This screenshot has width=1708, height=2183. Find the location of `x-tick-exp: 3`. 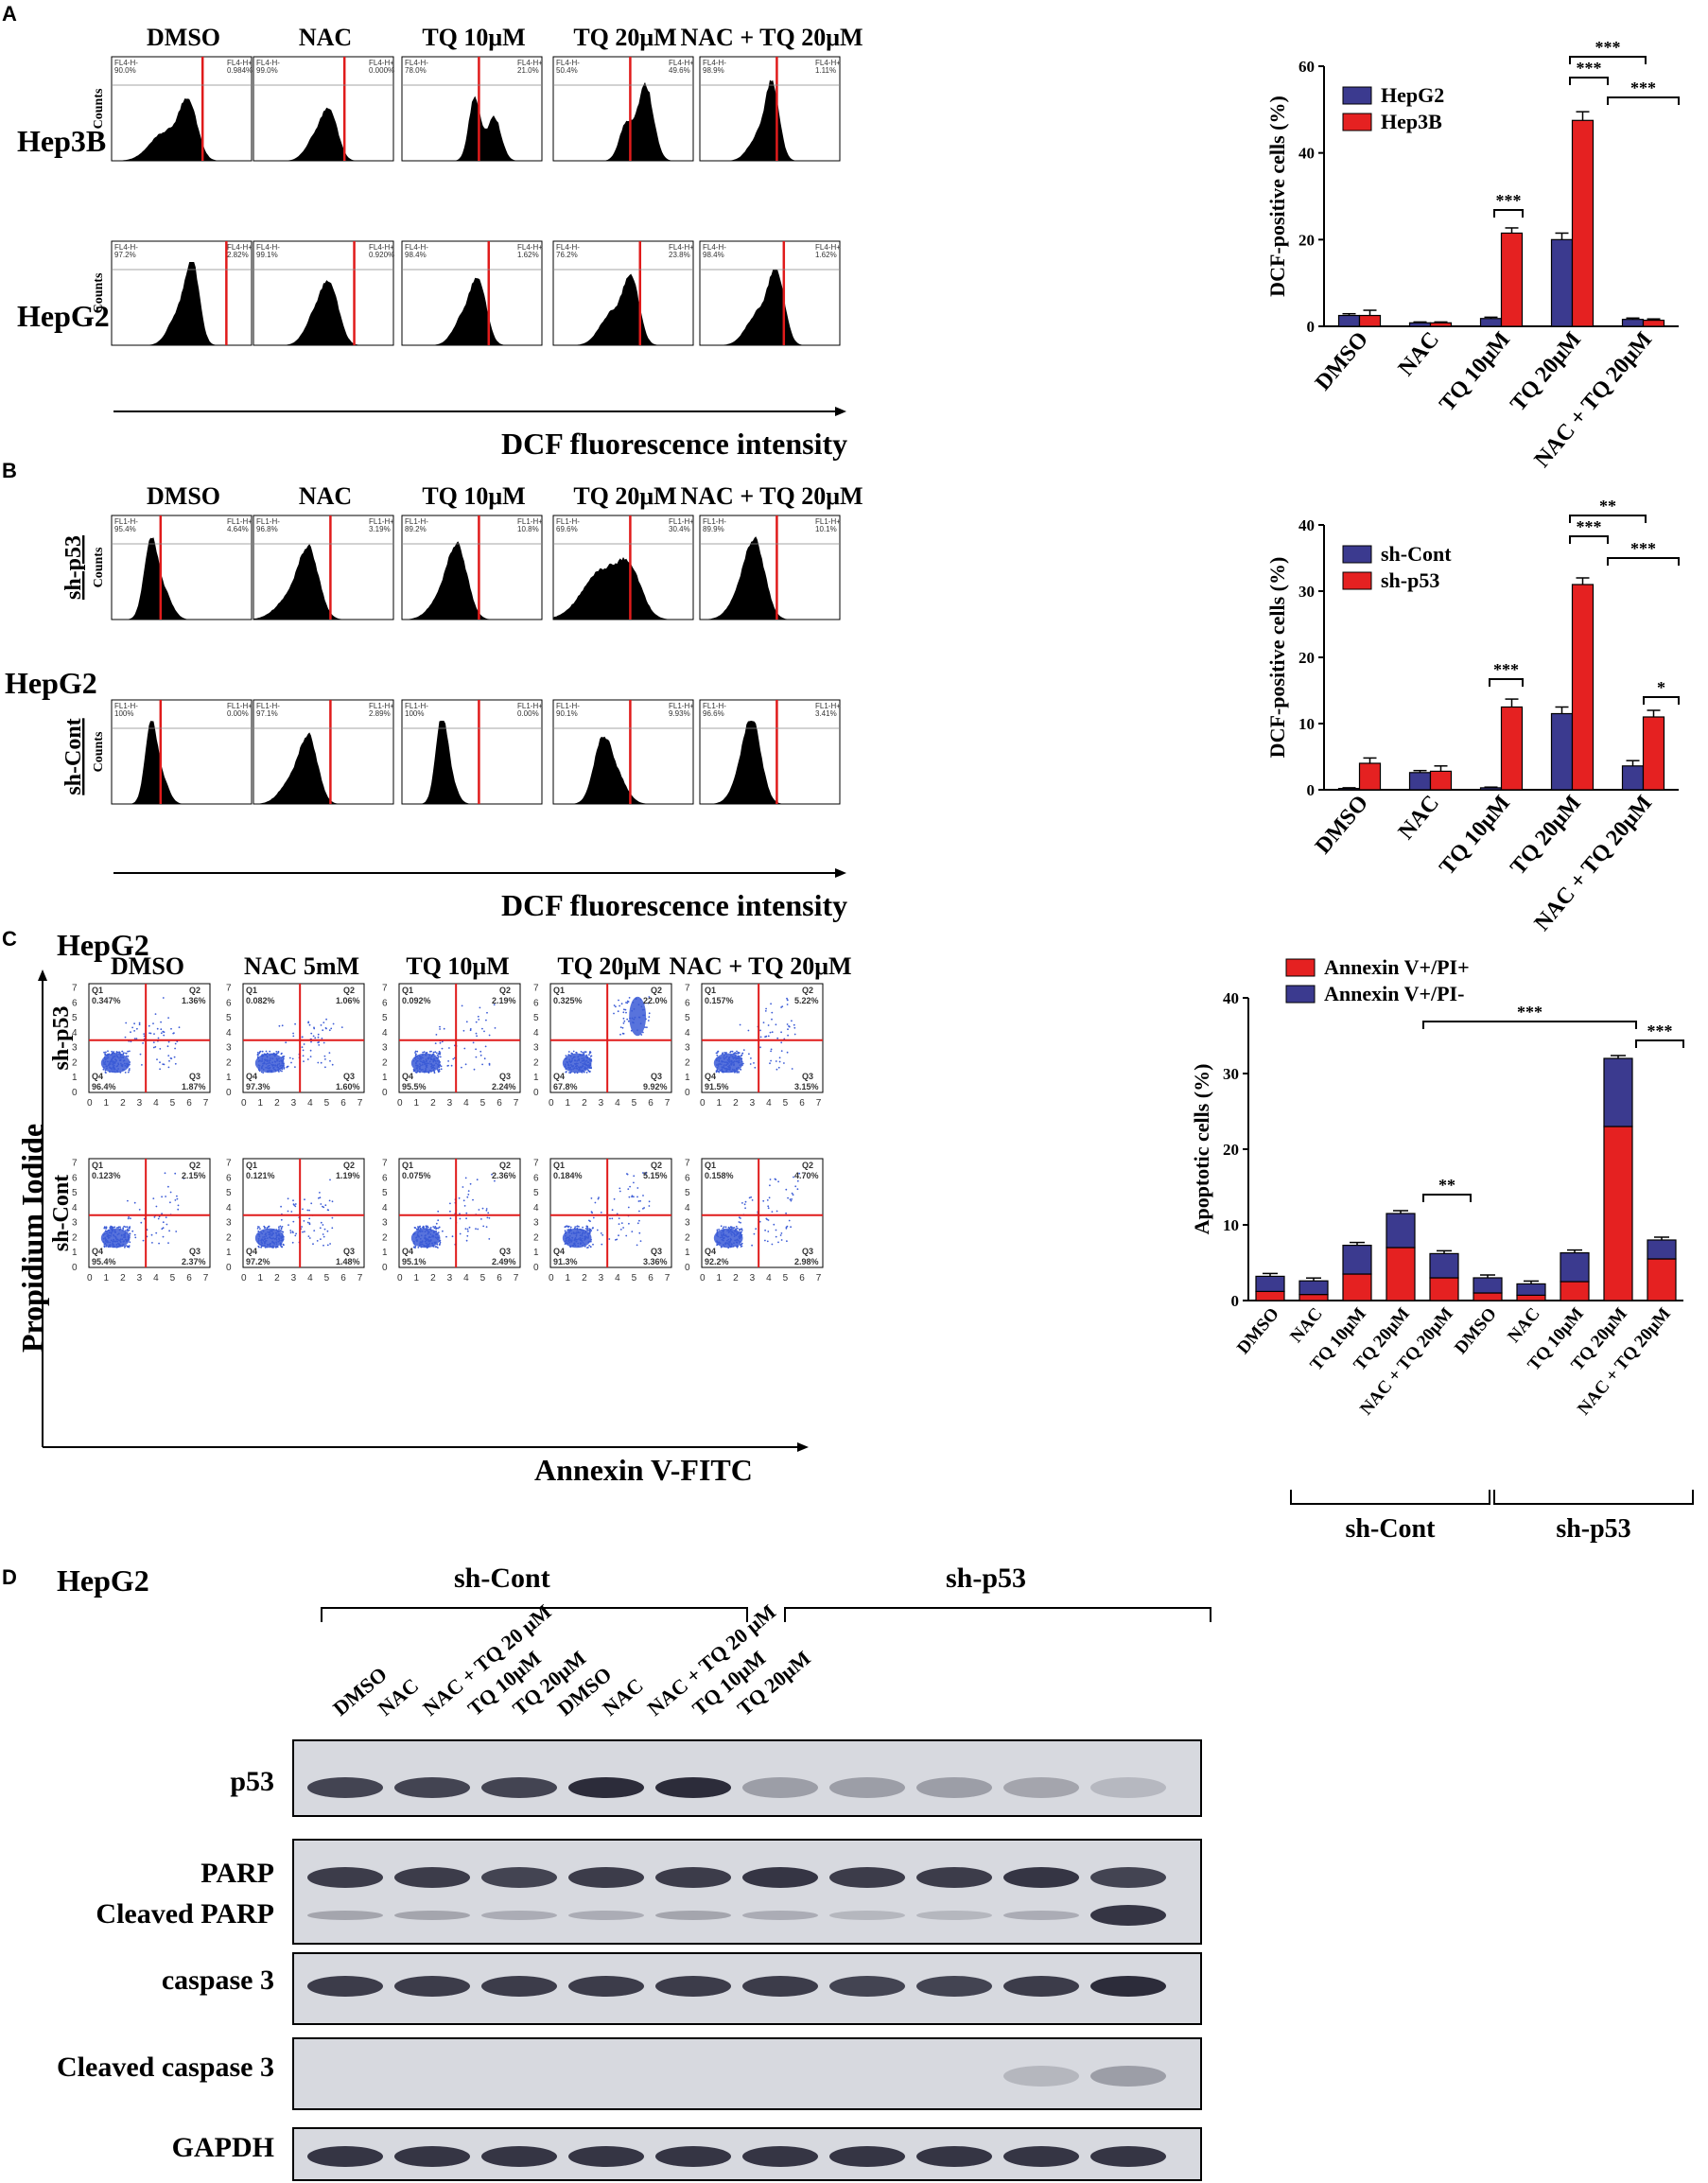

x-tick-exp: 3 is located at coordinates (450, 1103).